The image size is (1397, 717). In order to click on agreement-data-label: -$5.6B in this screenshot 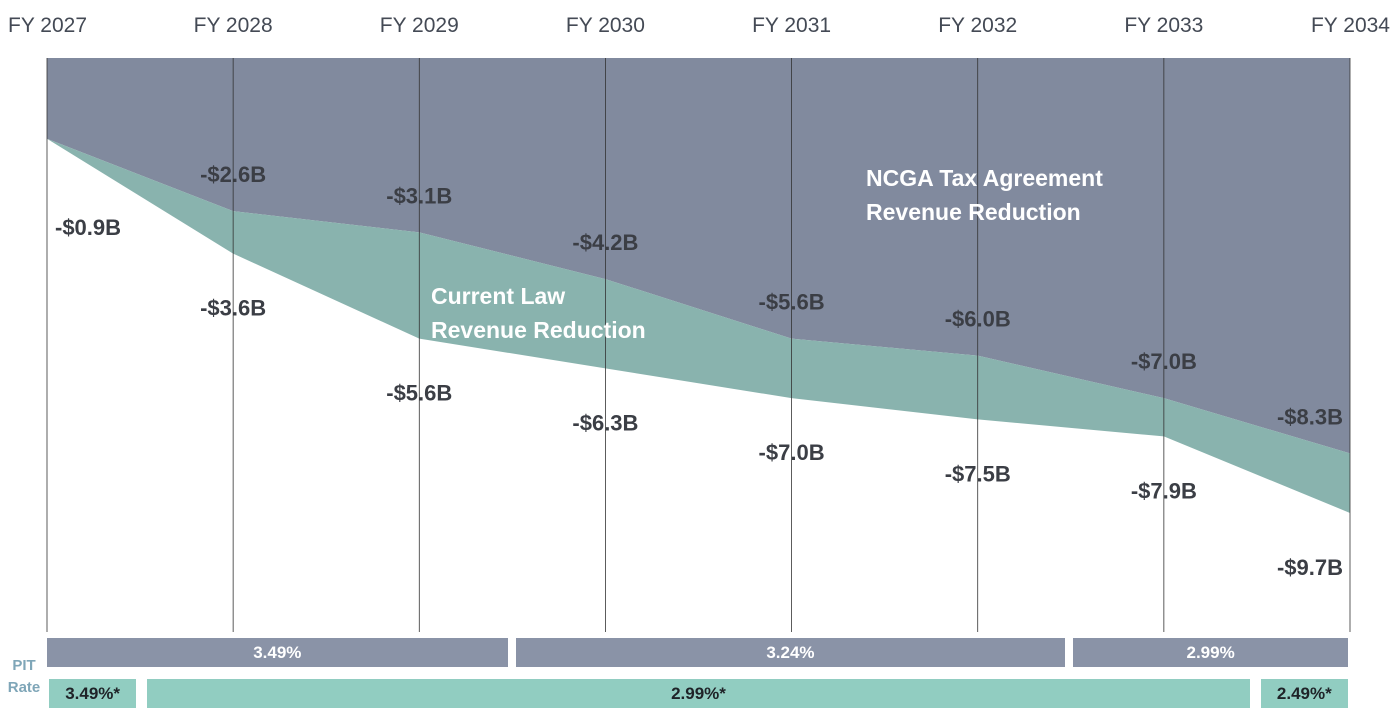, I will do `click(792, 302)`.